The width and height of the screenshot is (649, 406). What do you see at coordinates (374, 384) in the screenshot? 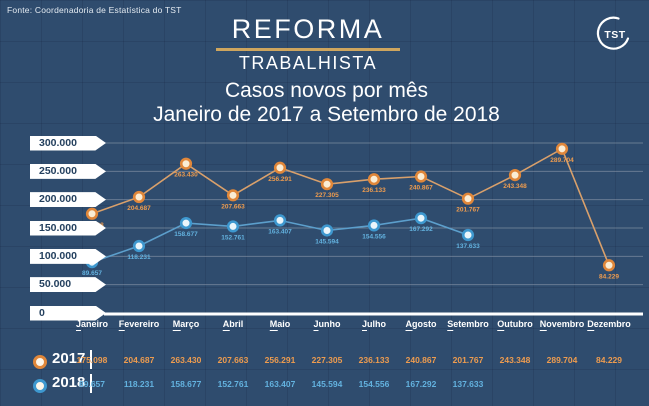
I see `legend-value-2018-julho: 154.556` at bounding box center [374, 384].